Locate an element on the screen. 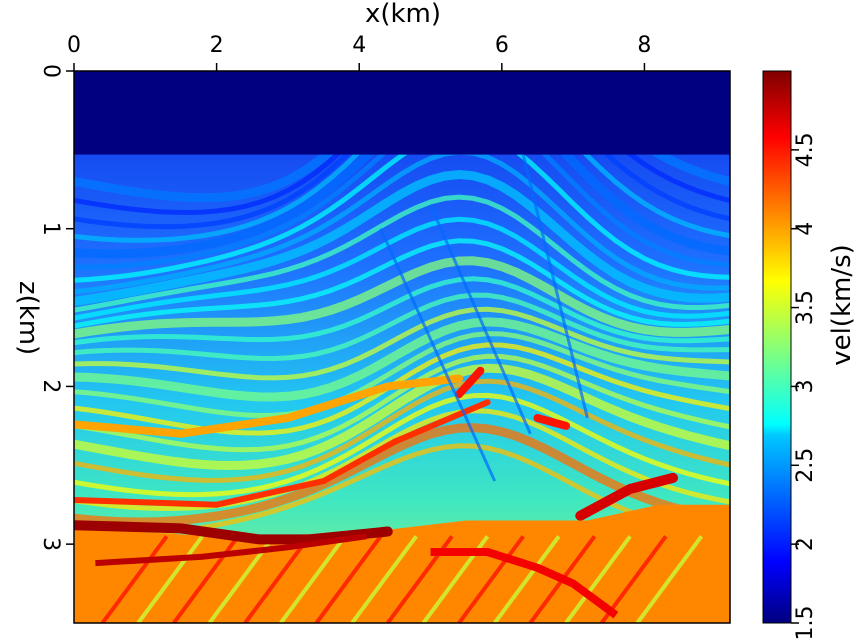  colorbar-tick-label: 2.5 is located at coordinates (805, 465).